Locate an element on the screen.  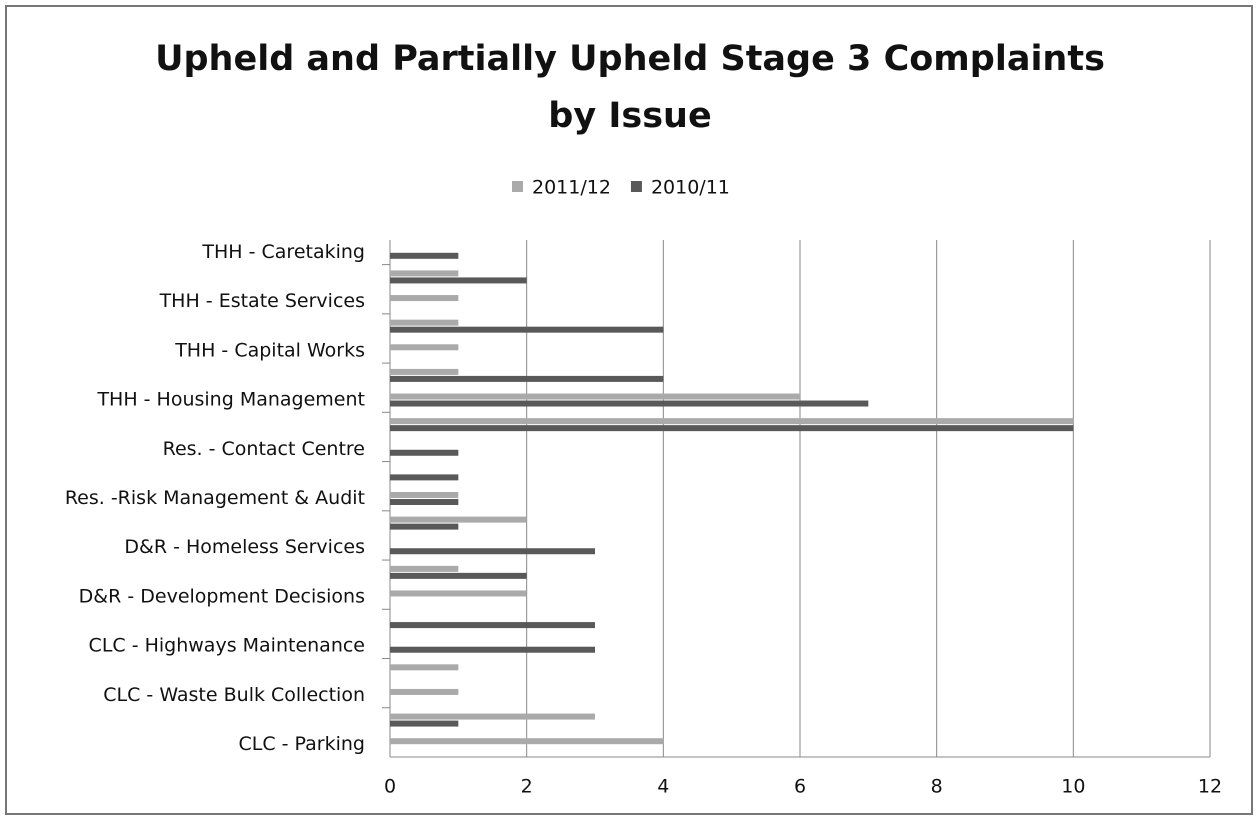
y-tick-label: CLC - Parking is located at coordinates (302, 744).